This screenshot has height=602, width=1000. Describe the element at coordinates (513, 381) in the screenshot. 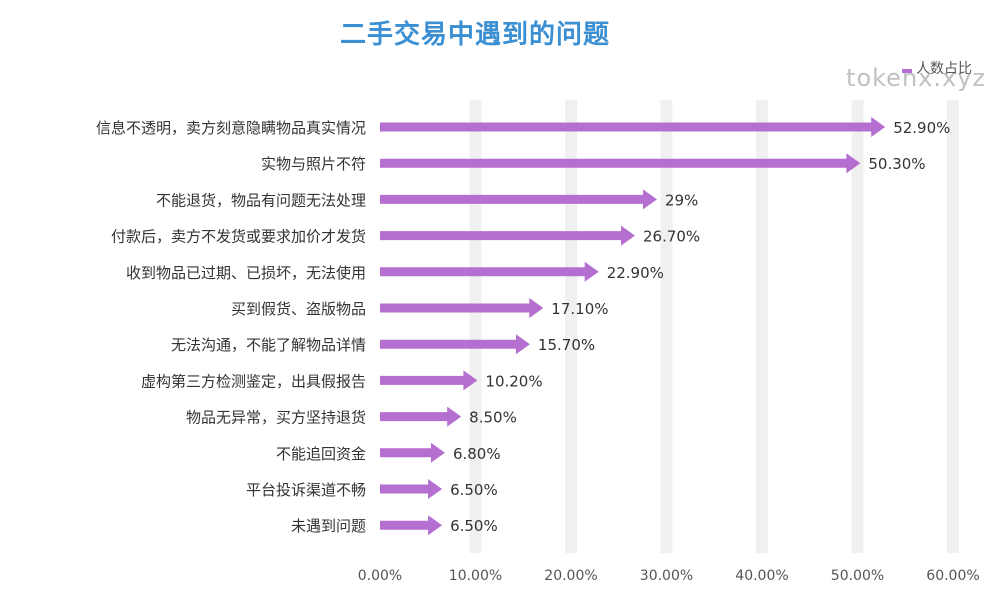

I see `data-label: 10.20%` at that location.